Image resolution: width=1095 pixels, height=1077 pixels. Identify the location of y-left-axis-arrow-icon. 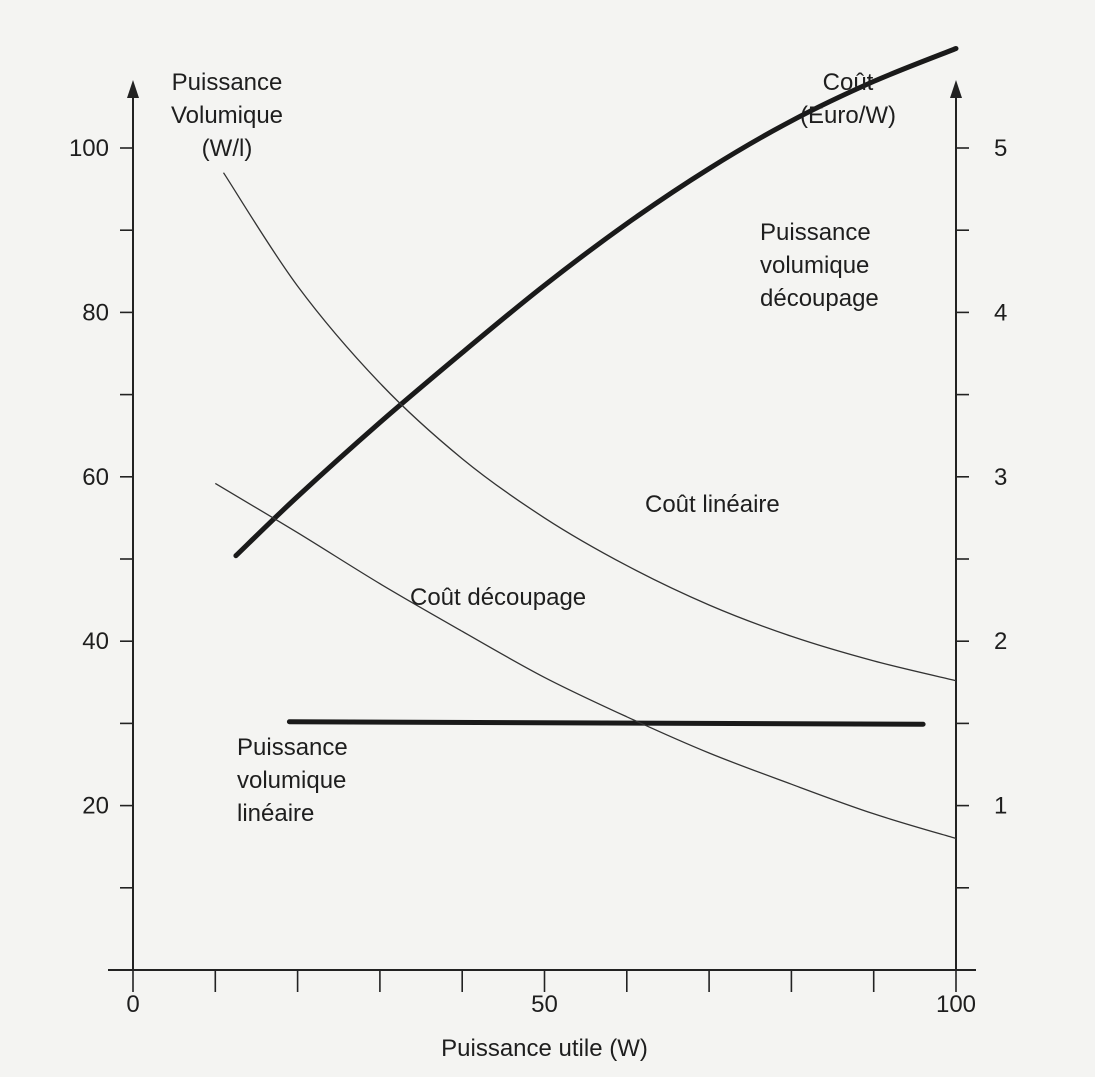
(133, 89).